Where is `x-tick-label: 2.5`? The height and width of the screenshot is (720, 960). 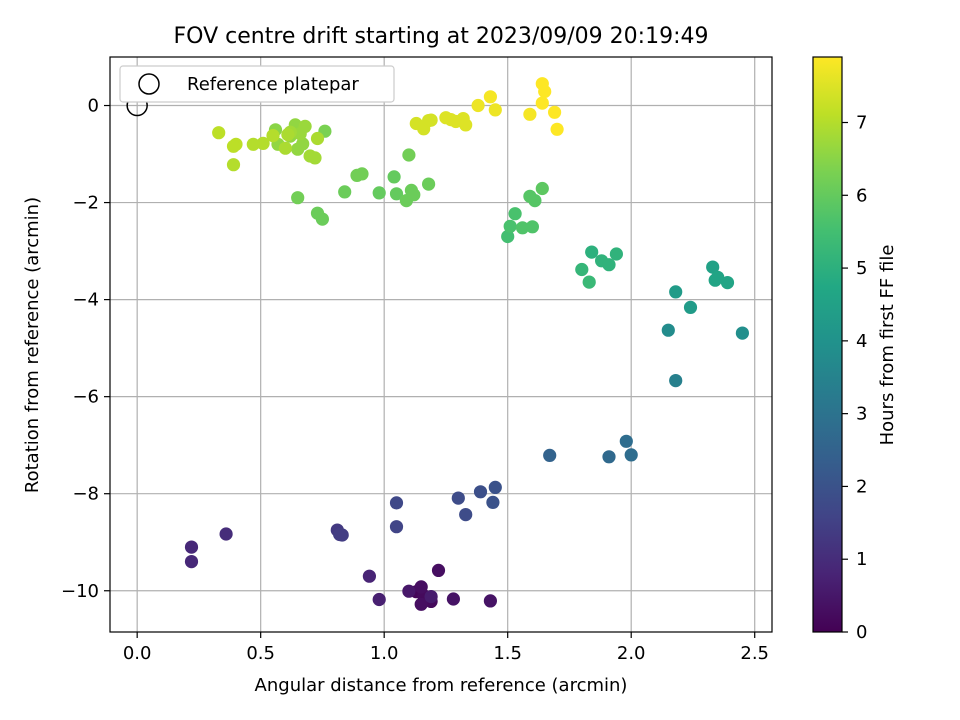 x-tick-label: 2.5 is located at coordinates (754, 653).